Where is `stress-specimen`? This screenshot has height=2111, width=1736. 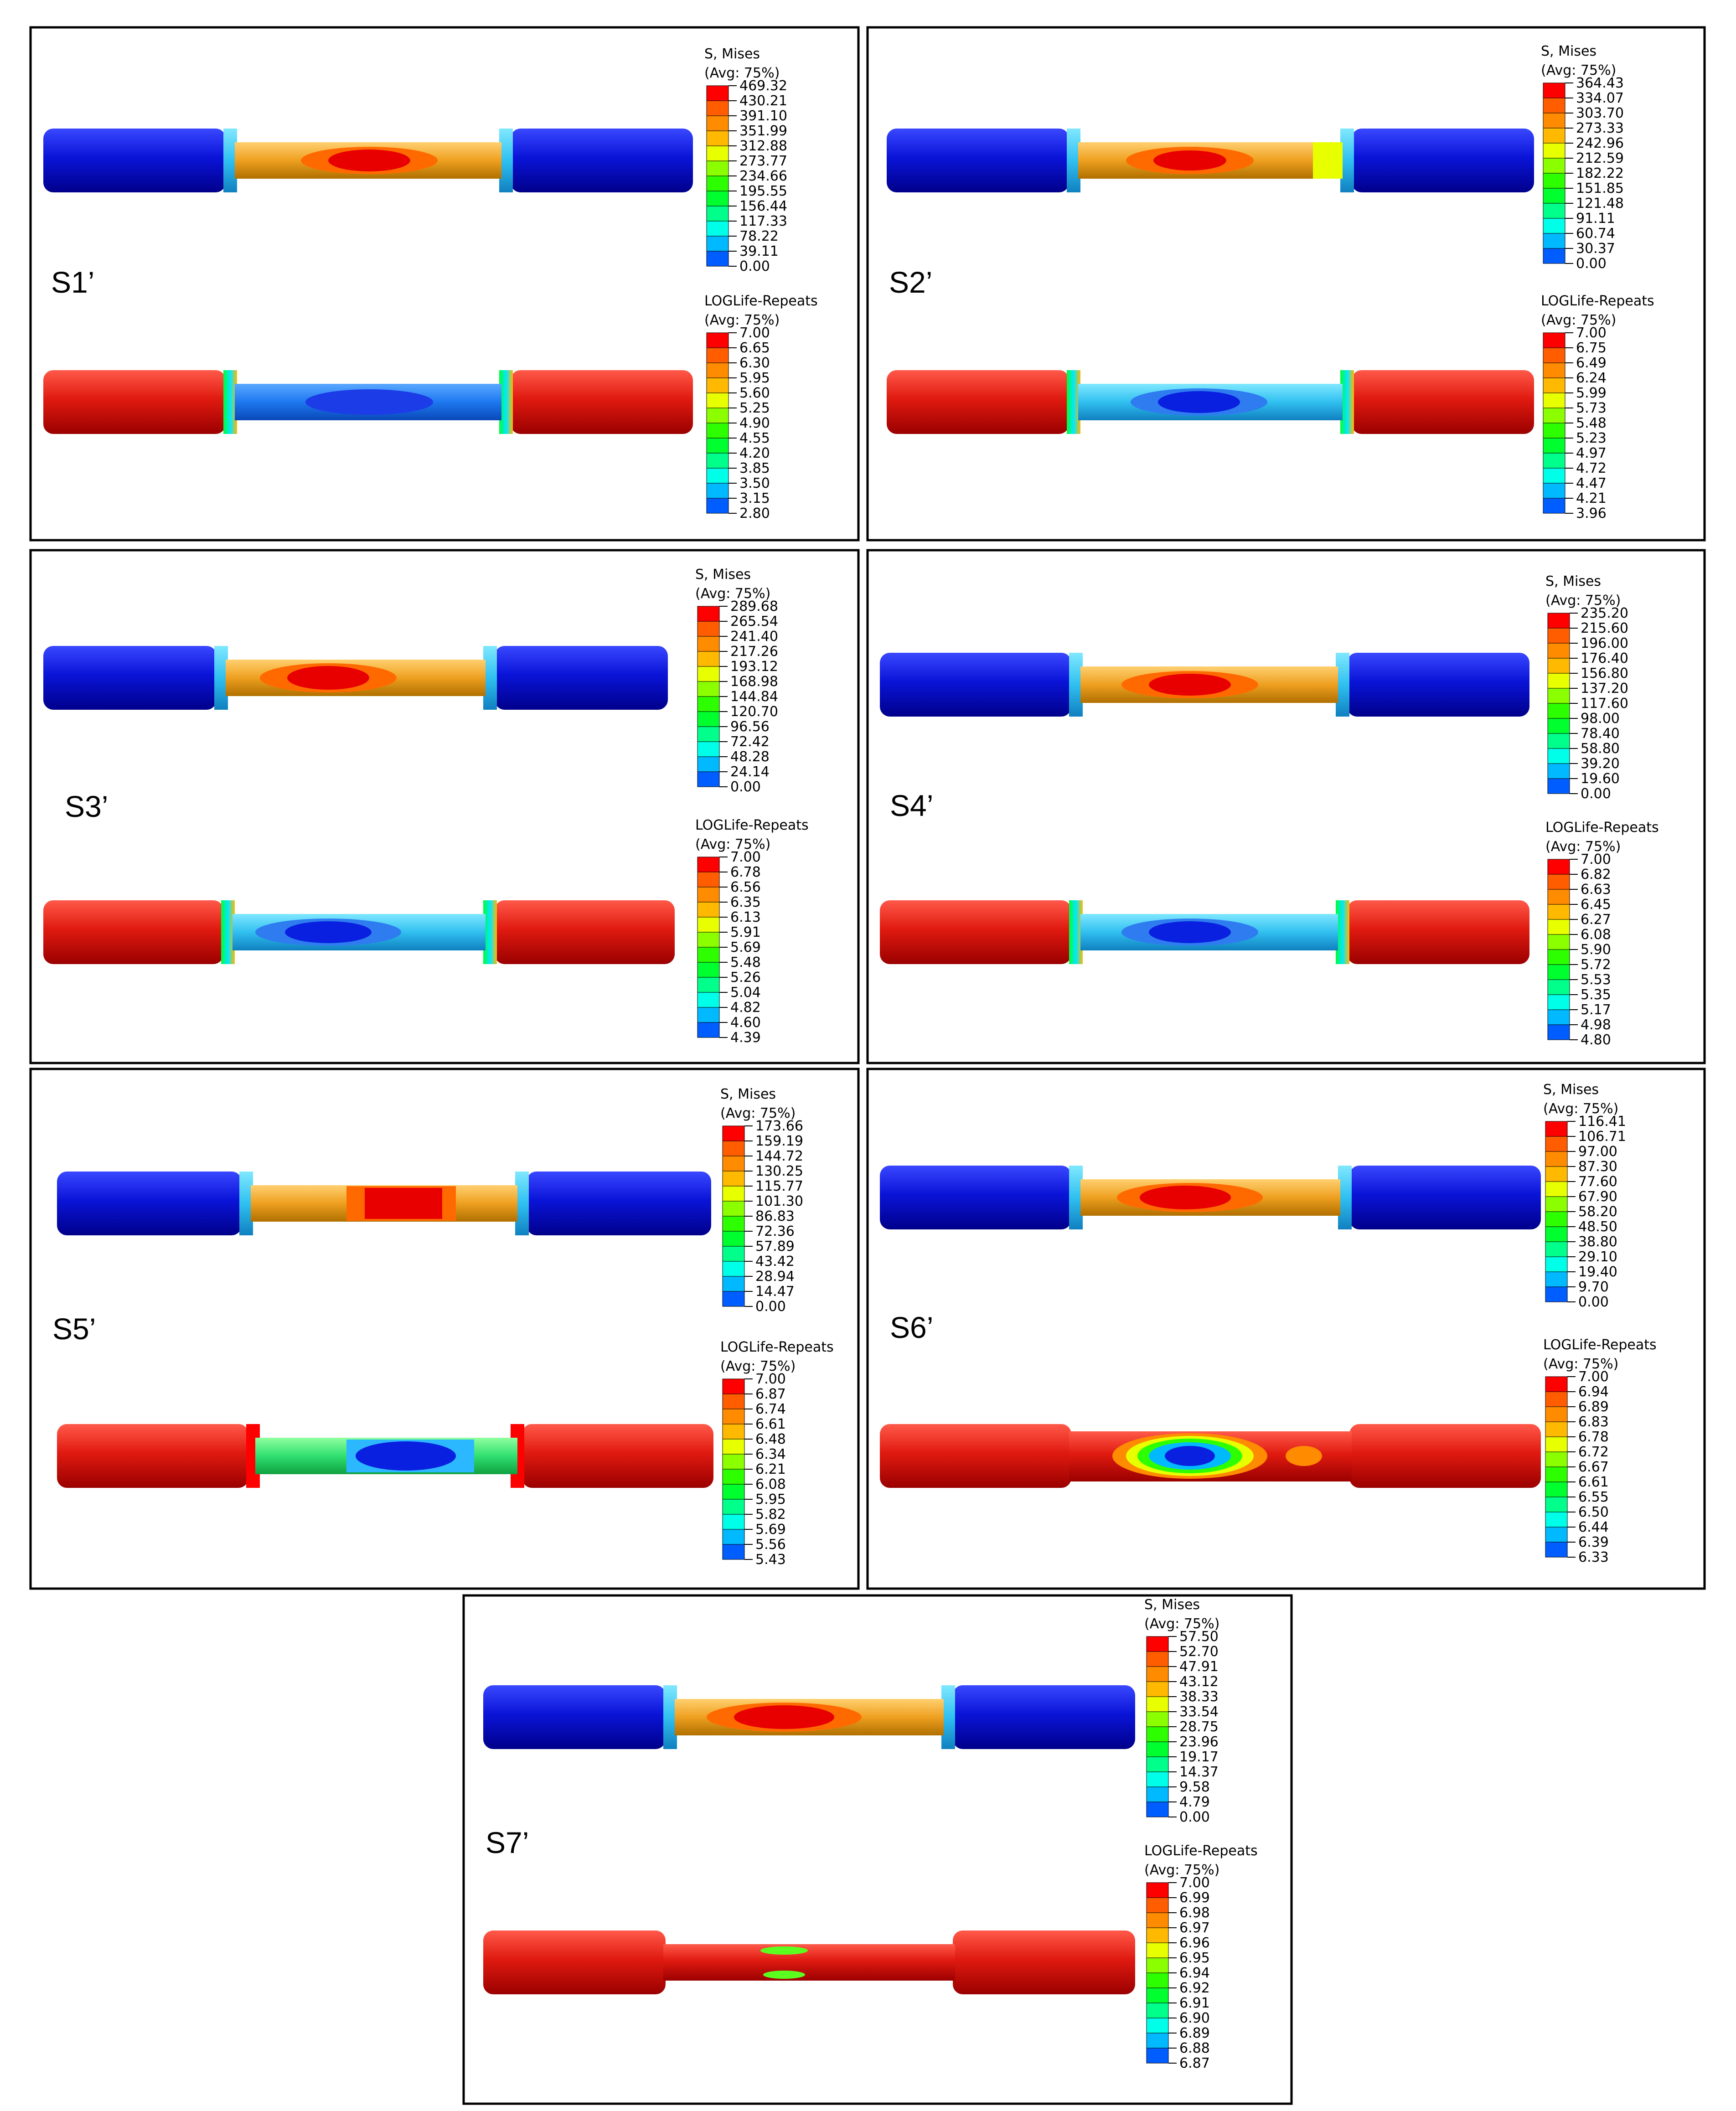
stress-specimen is located at coordinates (1210, 1197).